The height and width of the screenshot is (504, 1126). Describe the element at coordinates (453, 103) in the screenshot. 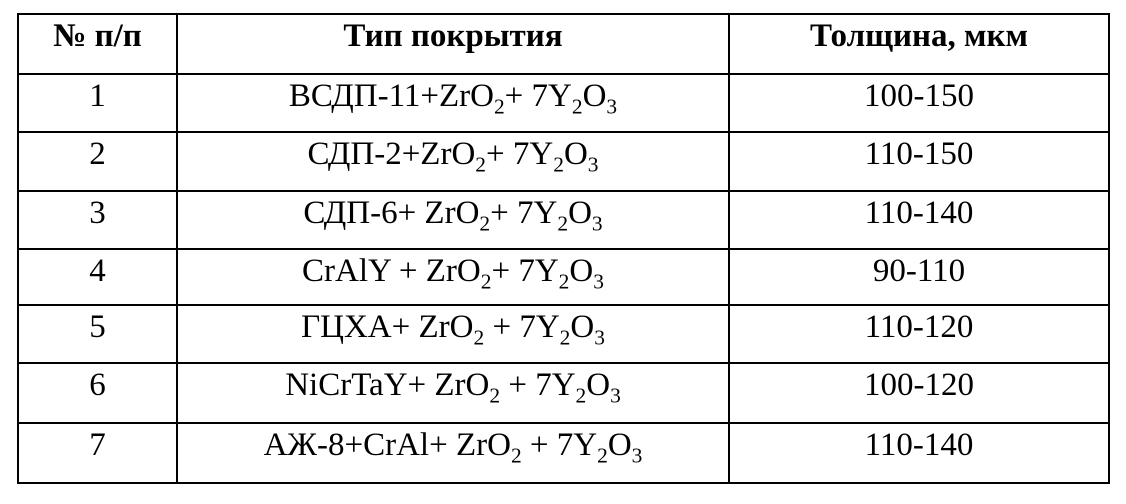

I see `coating-type-cell: ВСДП-11+ZrO2+ 7Y2O3` at that location.